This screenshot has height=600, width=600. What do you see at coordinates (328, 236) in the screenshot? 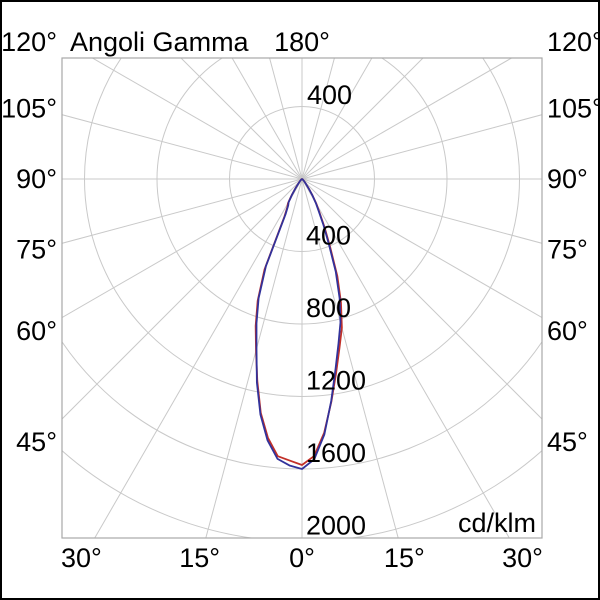
I see `ring-label-below: 400` at bounding box center [328, 236].